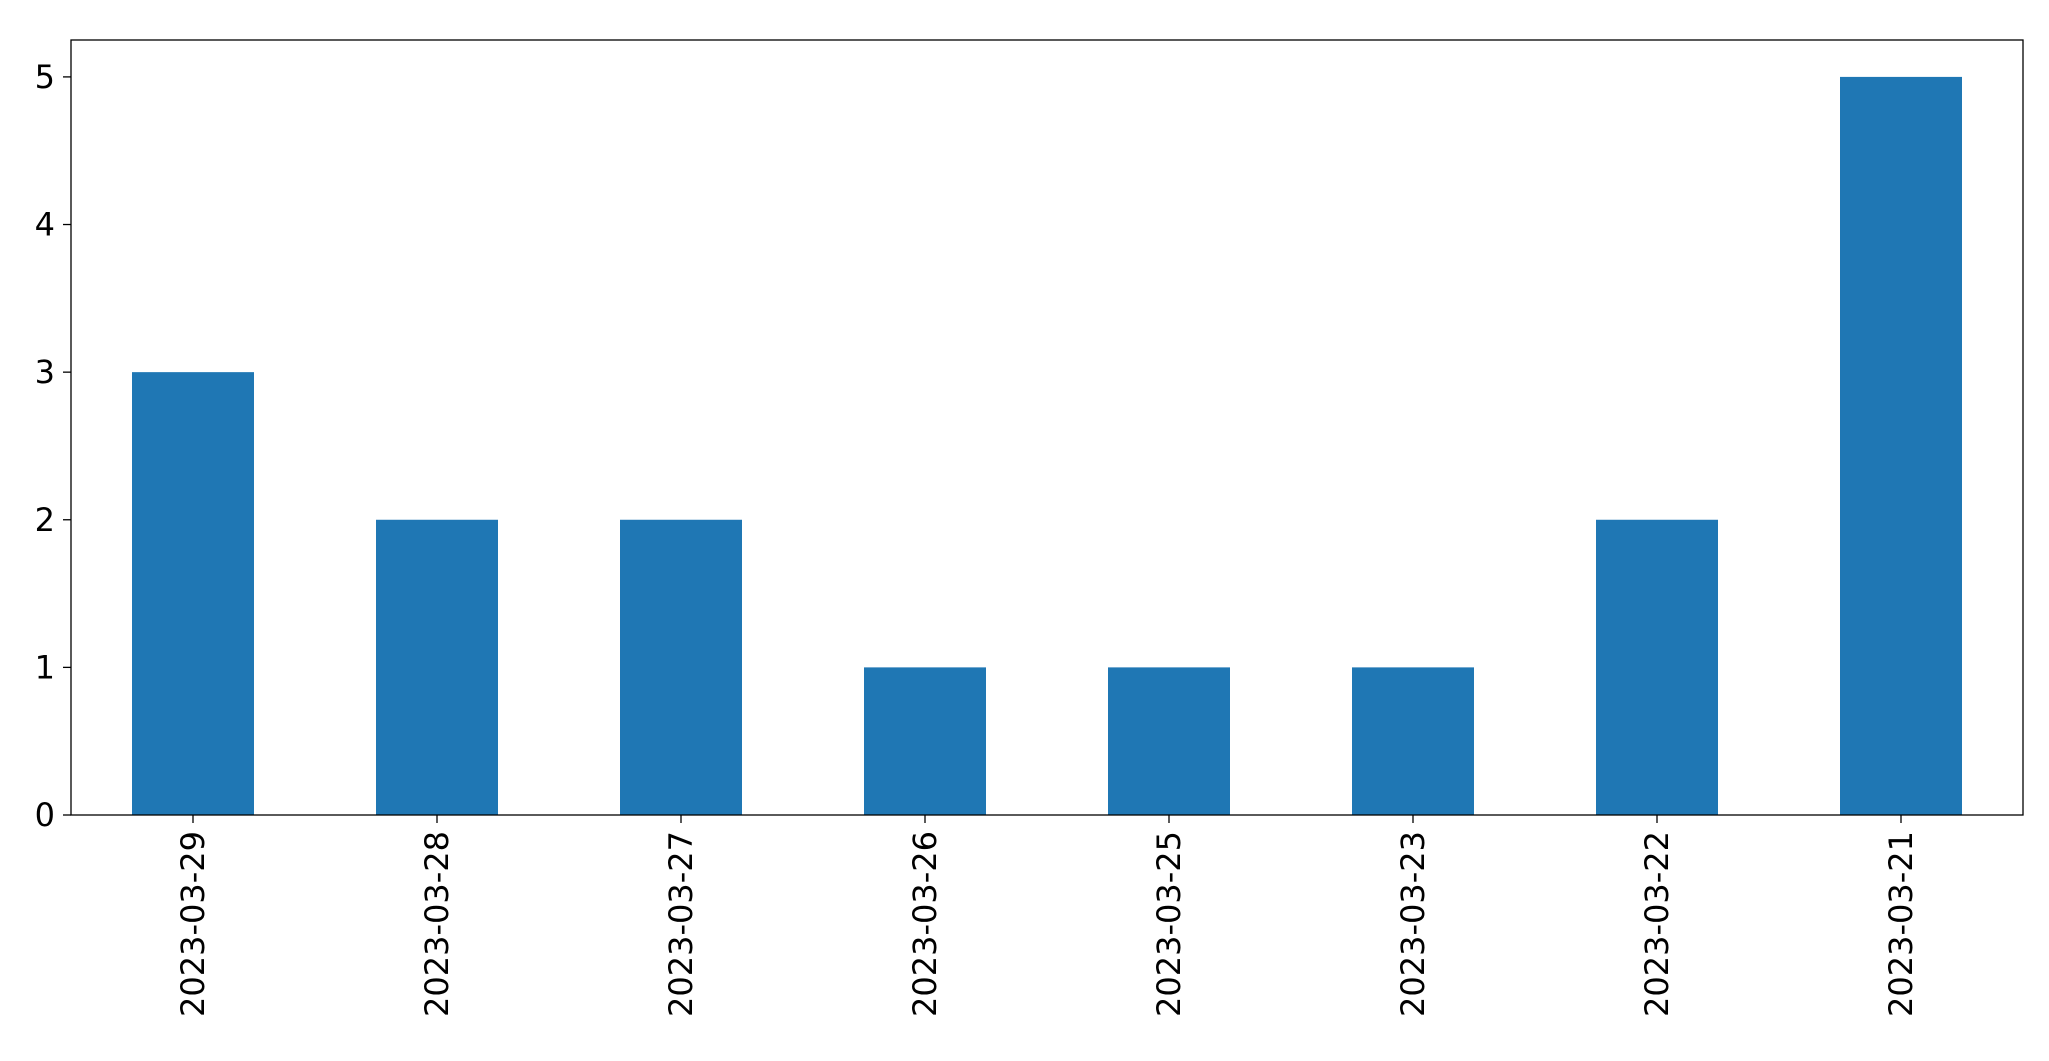  What do you see at coordinates (681, 924) in the screenshot?
I see `x-tick-label-2023-03-27: 2023-03-27` at bounding box center [681, 924].